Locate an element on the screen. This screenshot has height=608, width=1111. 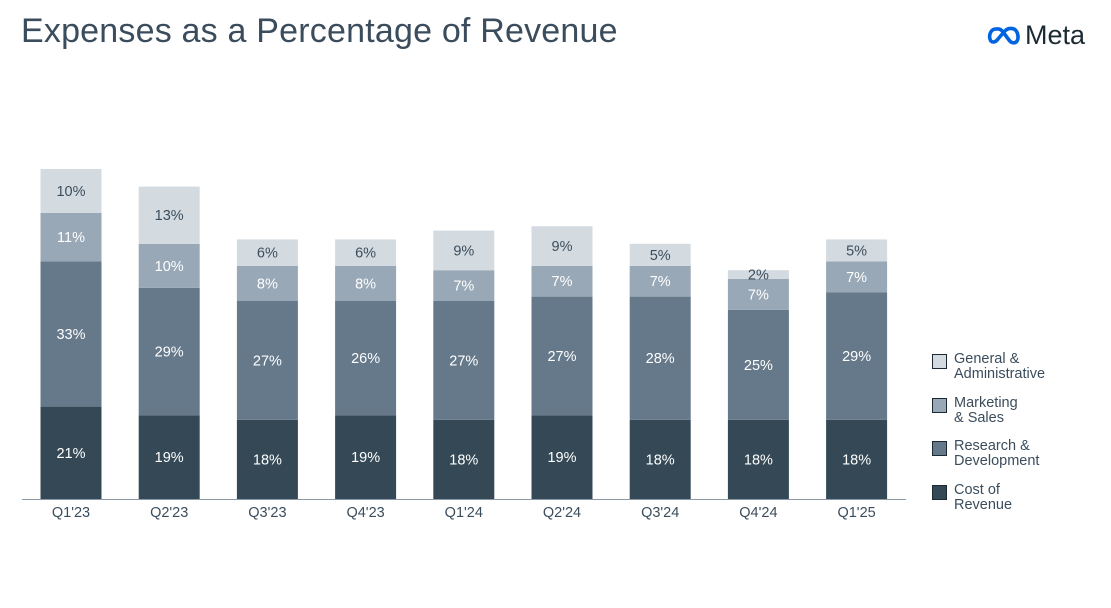
legend-item: Research & Development is located at coordinates (1019, 461).